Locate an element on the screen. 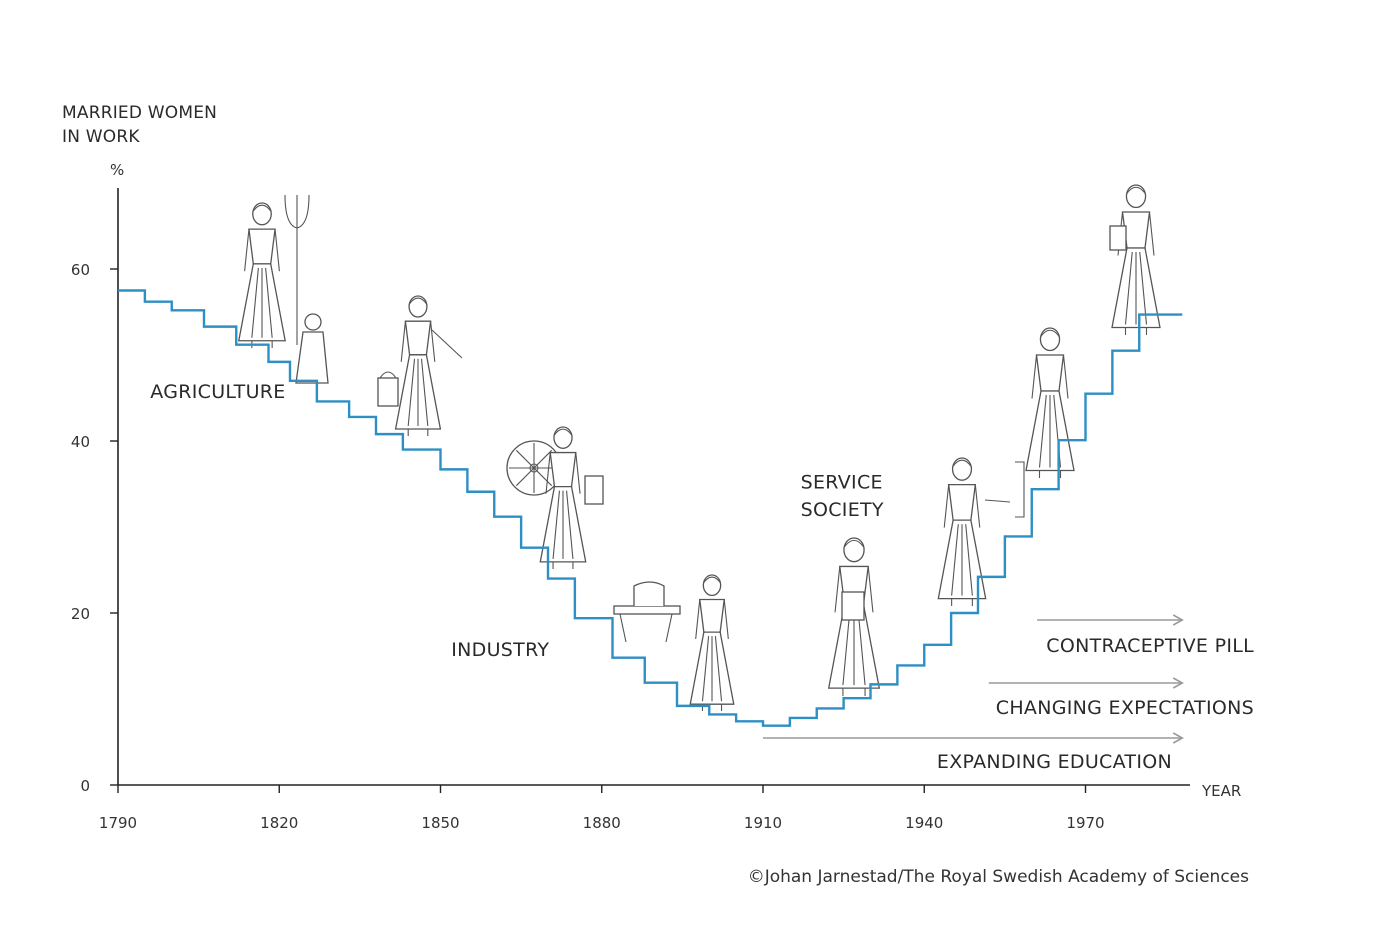 This screenshot has width=1380, height=947. era-label: AGRICULTURE is located at coordinates (217, 392).